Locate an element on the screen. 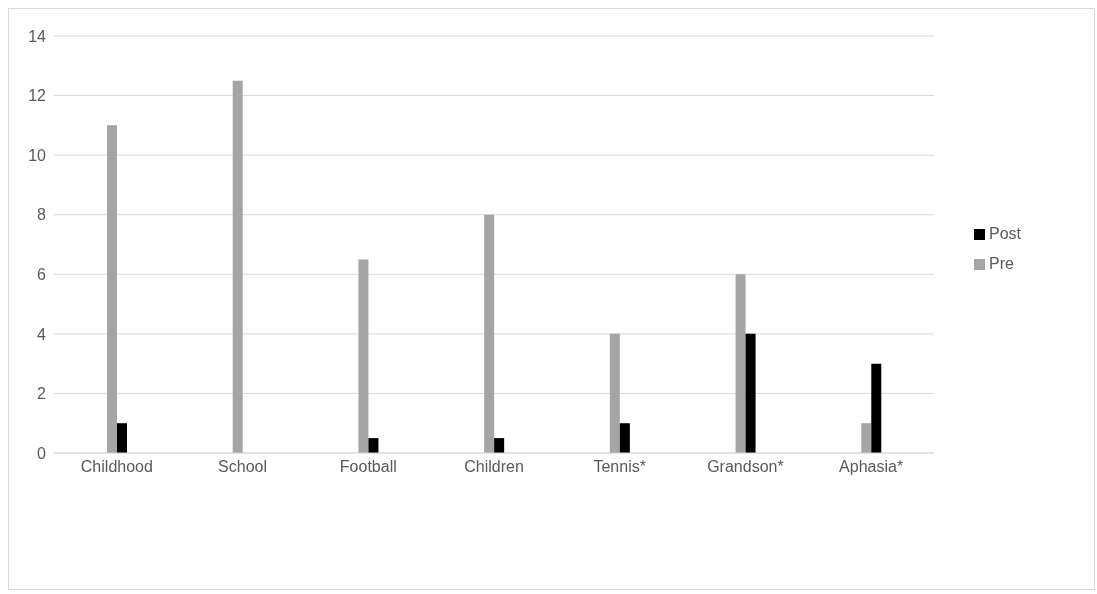 Image resolution: width=1097 pixels, height=594 pixels. y-tick-label: 14 is located at coordinates (37, 36).